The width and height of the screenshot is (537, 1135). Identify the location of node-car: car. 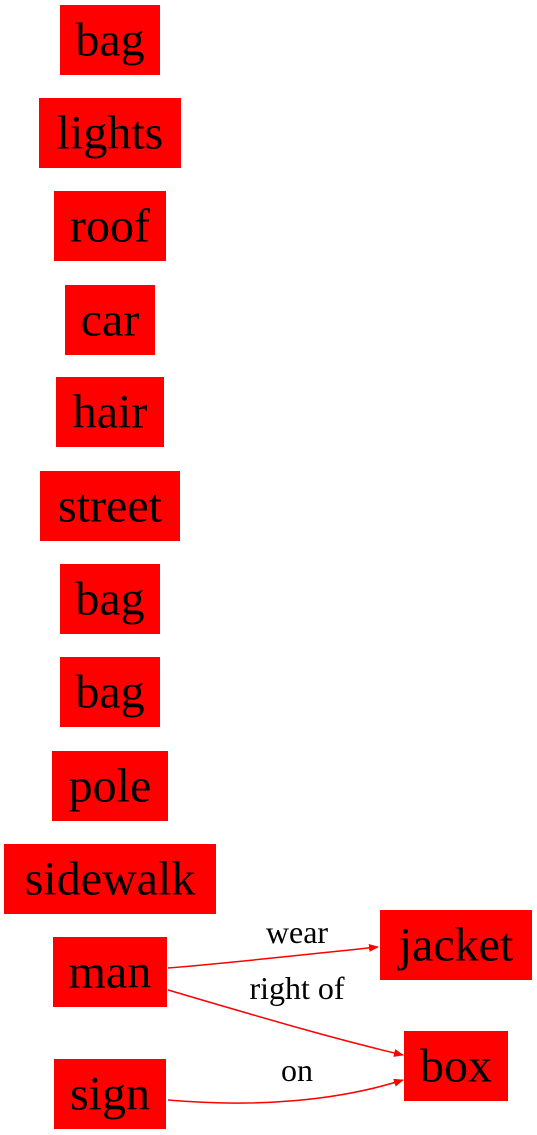
(110, 320).